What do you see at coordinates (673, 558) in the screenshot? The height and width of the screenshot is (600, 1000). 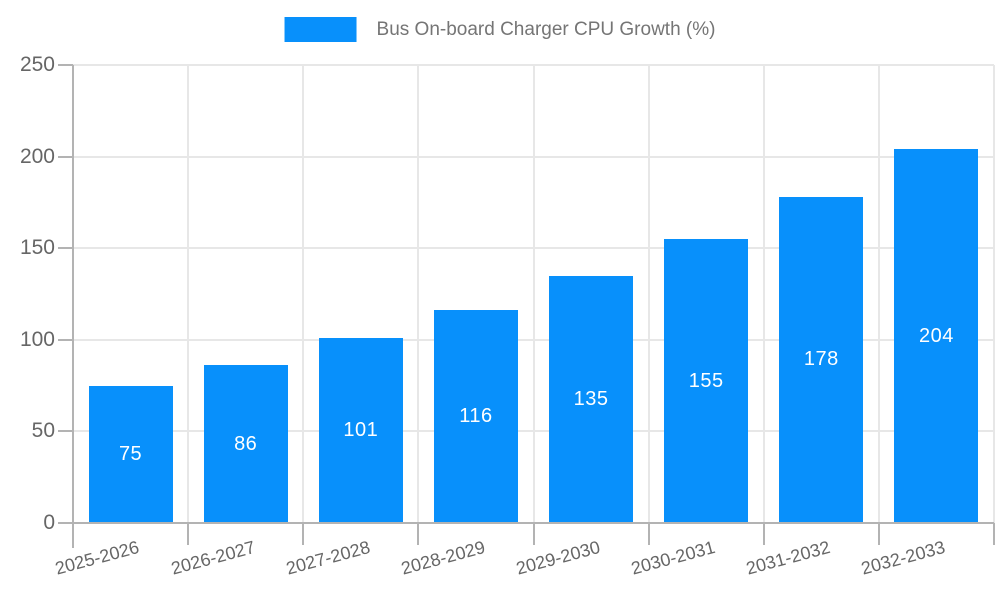 I see `x-tick-label: 2030-2031` at bounding box center [673, 558].